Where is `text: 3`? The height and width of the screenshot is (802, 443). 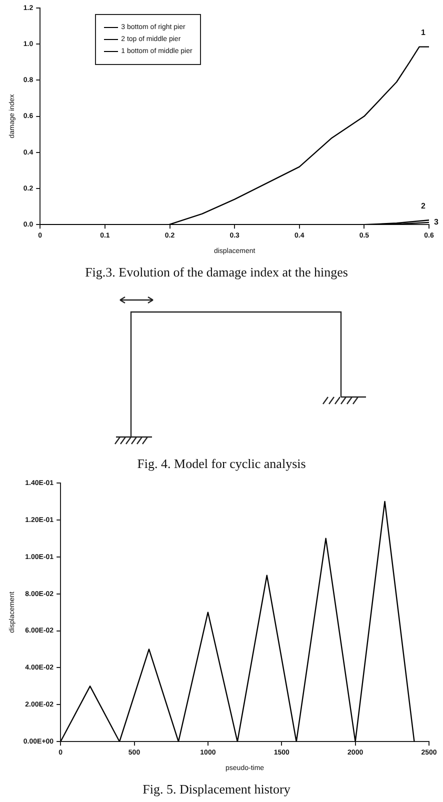
text: 3 is located at coordinates (436, 222).